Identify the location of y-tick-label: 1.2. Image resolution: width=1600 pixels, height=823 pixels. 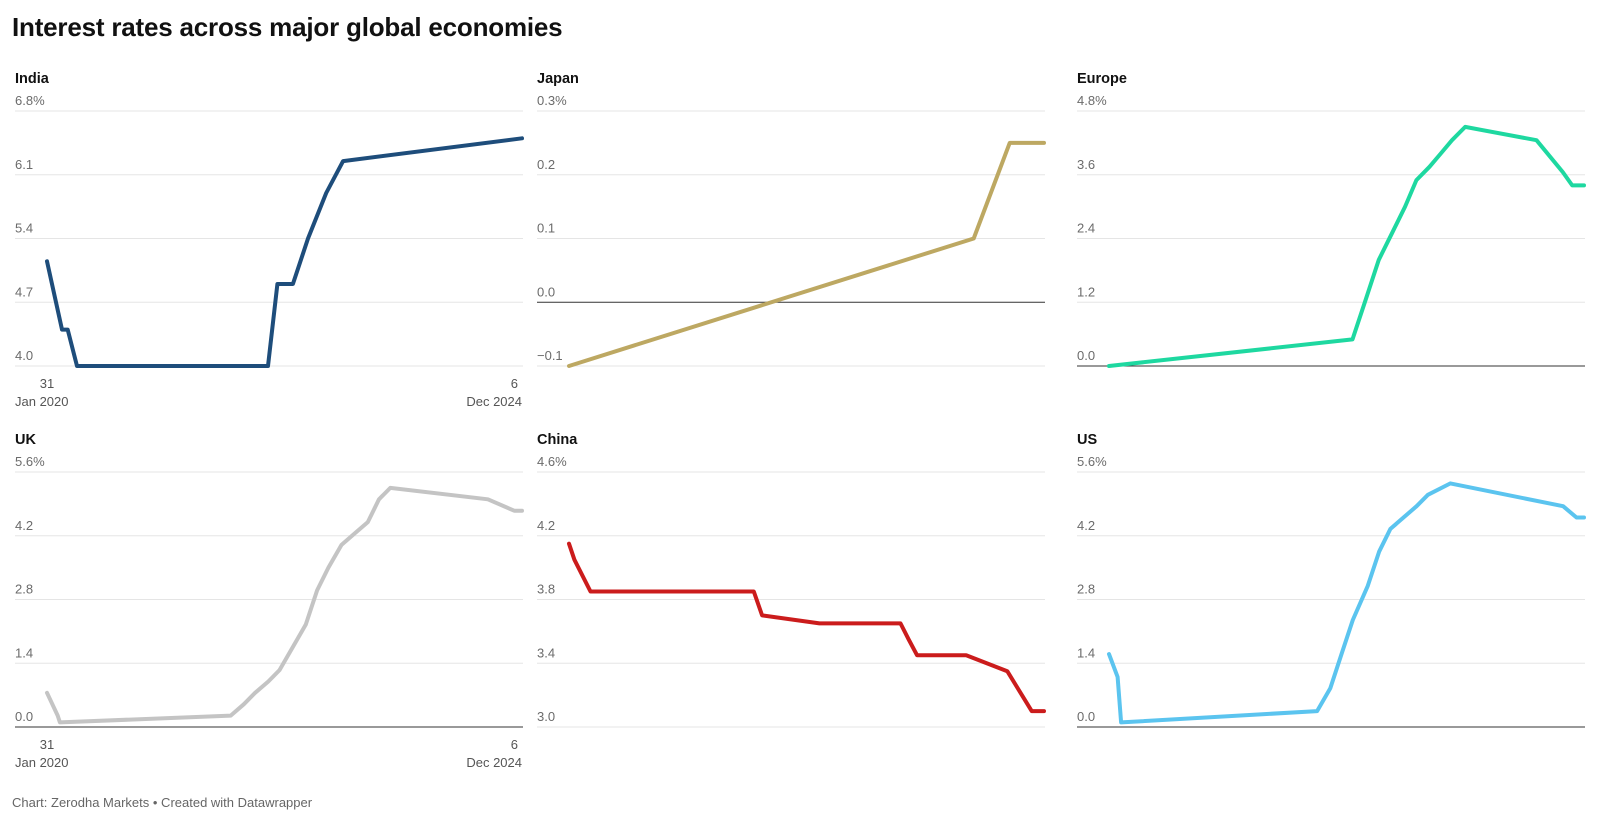
(1086, 291).